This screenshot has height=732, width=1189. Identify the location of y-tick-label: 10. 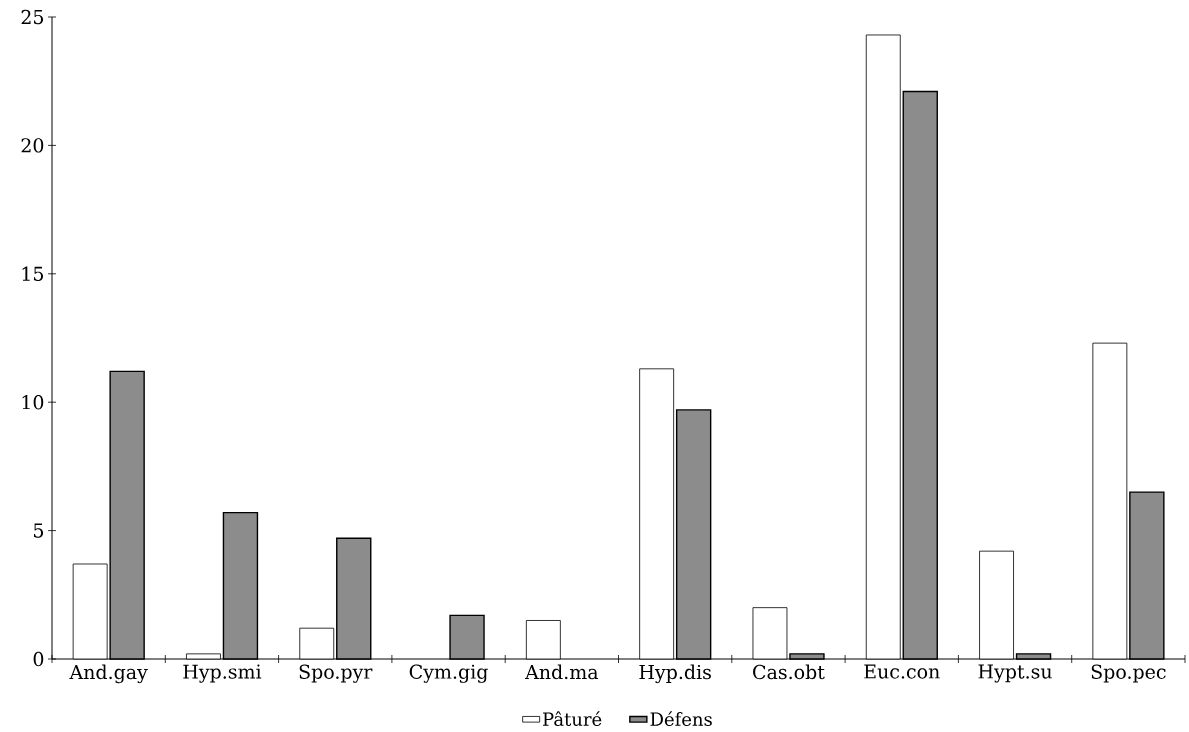
(33, 402).